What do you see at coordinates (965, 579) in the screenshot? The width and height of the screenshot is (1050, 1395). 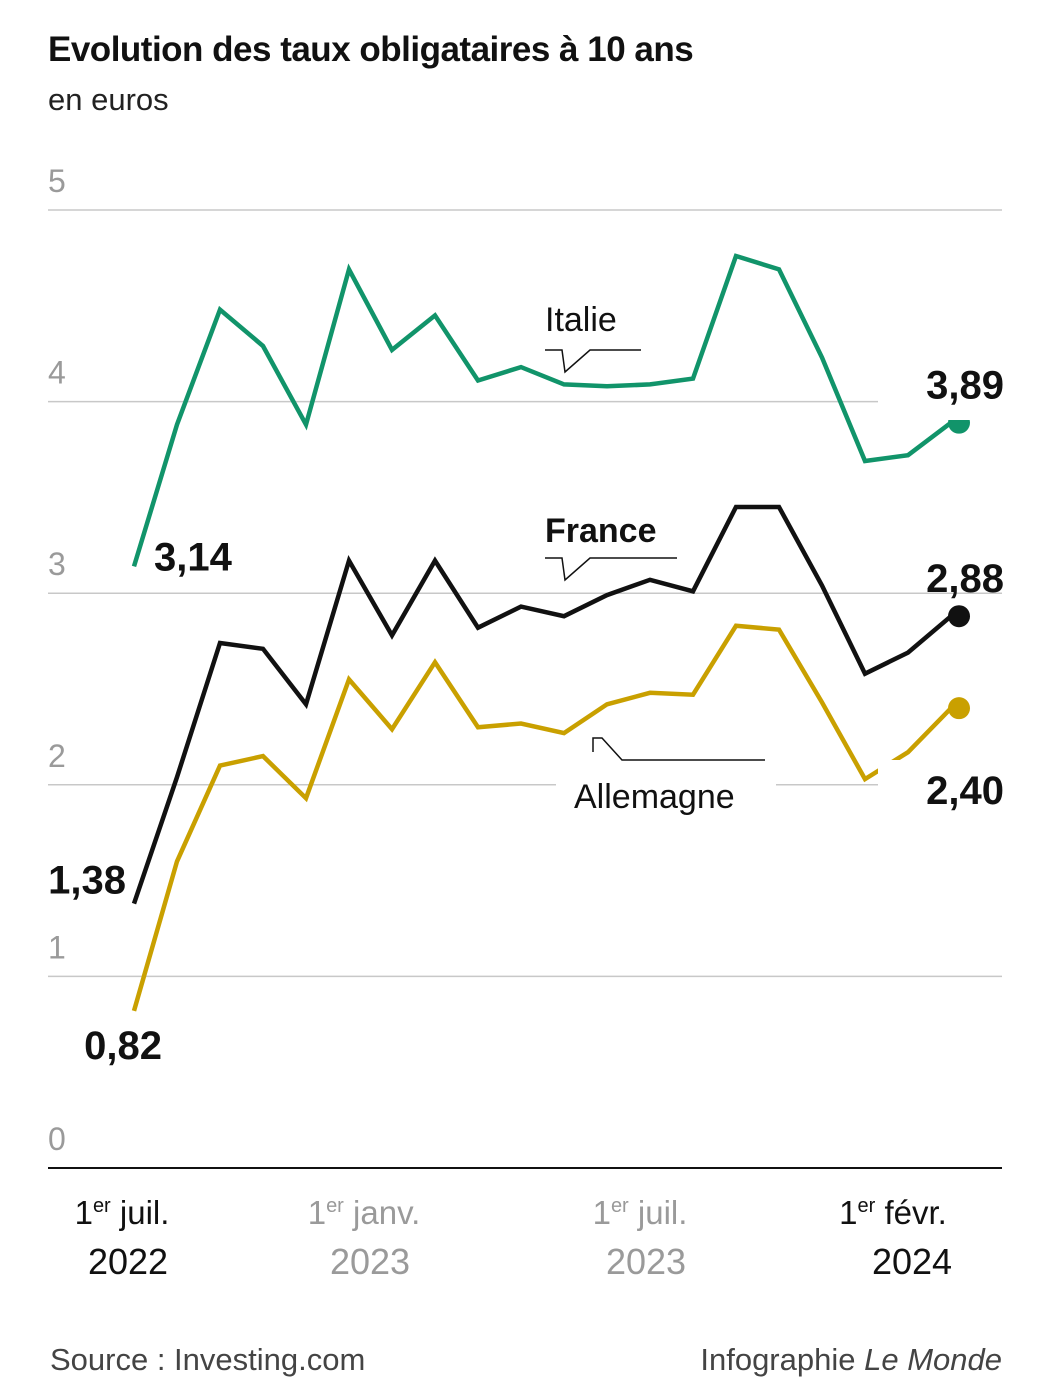 I see `end-value-label: 2,88` at bounding box center [965, 579].